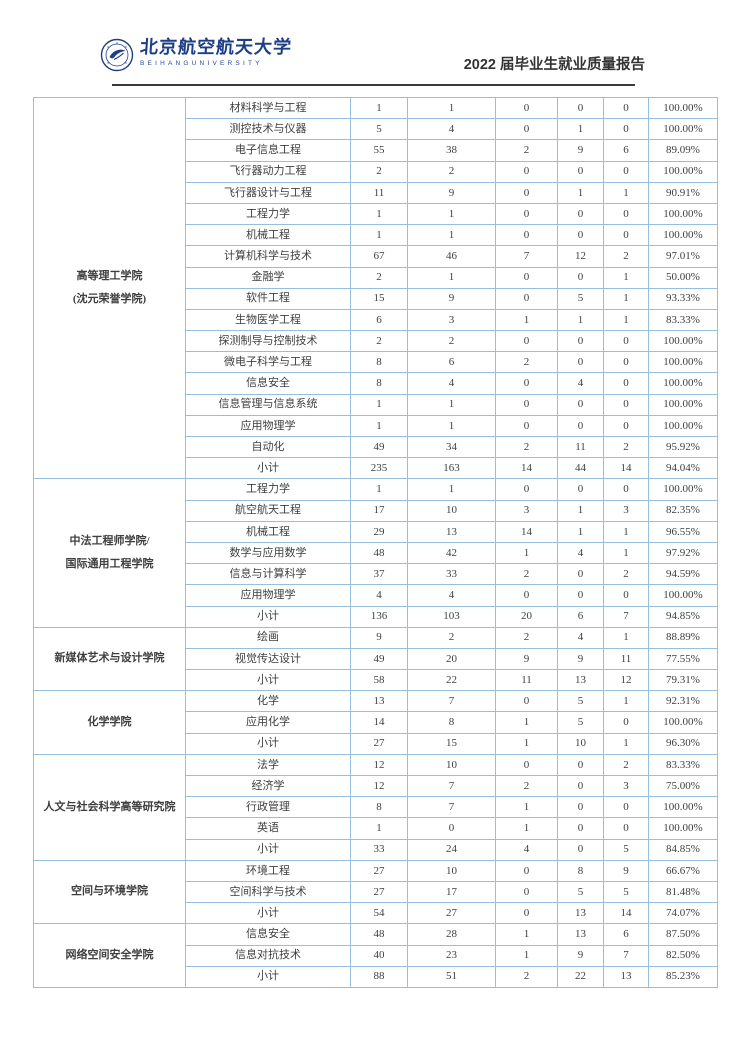 The image size is (745, 1053). I want to click on count-cell: 3, so click(451, 320).